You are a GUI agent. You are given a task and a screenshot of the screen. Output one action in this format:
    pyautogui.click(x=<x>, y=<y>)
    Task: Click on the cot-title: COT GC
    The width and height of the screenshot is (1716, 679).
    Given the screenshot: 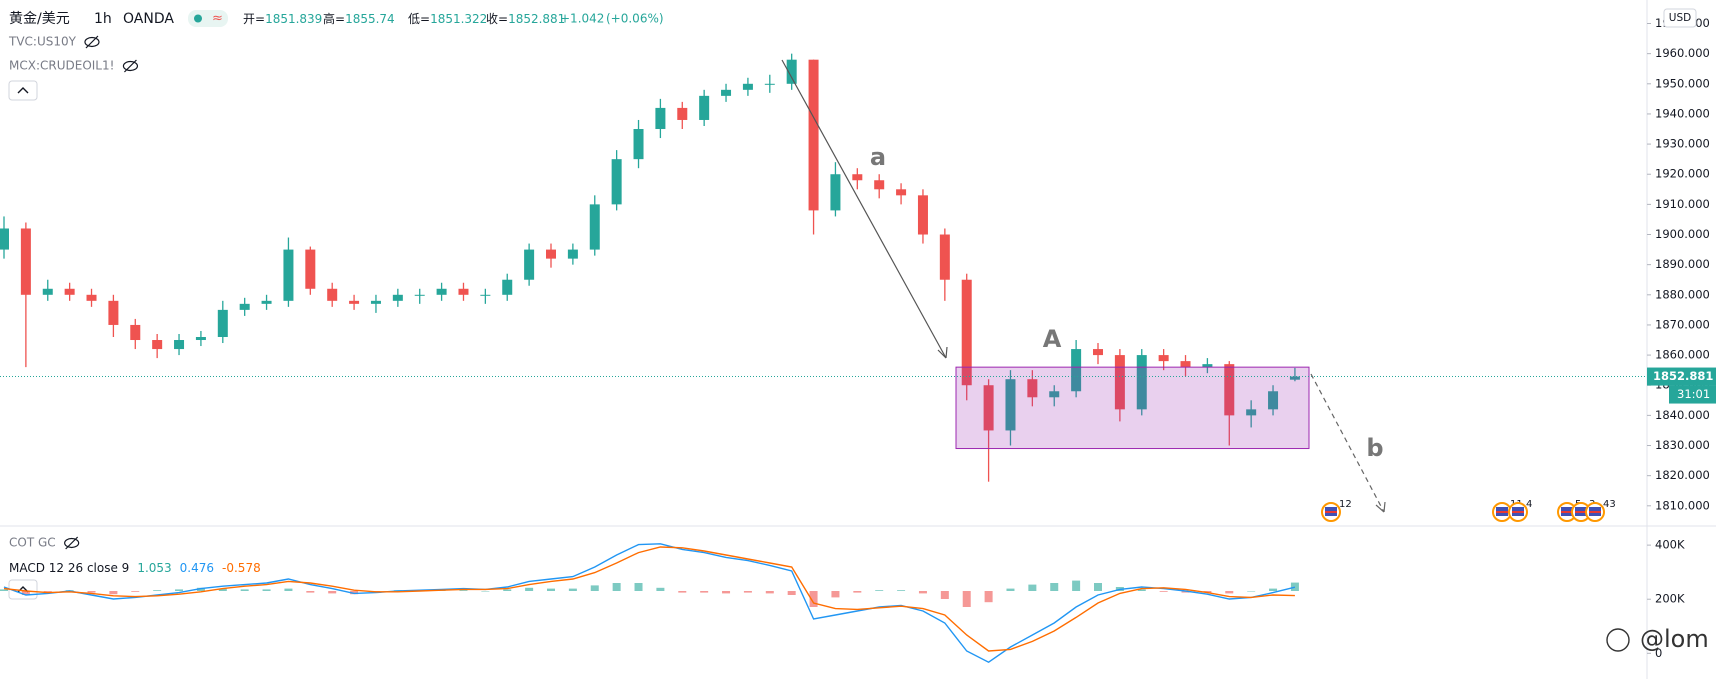 What is the action you would take?
    pyautogui.click(x=32, y=543)
    